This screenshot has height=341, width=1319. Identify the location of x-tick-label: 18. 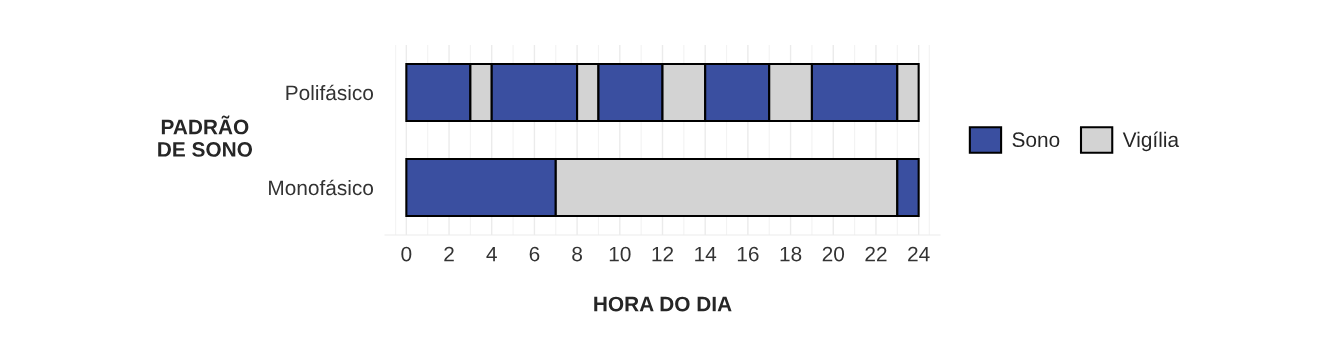
(791, 254).